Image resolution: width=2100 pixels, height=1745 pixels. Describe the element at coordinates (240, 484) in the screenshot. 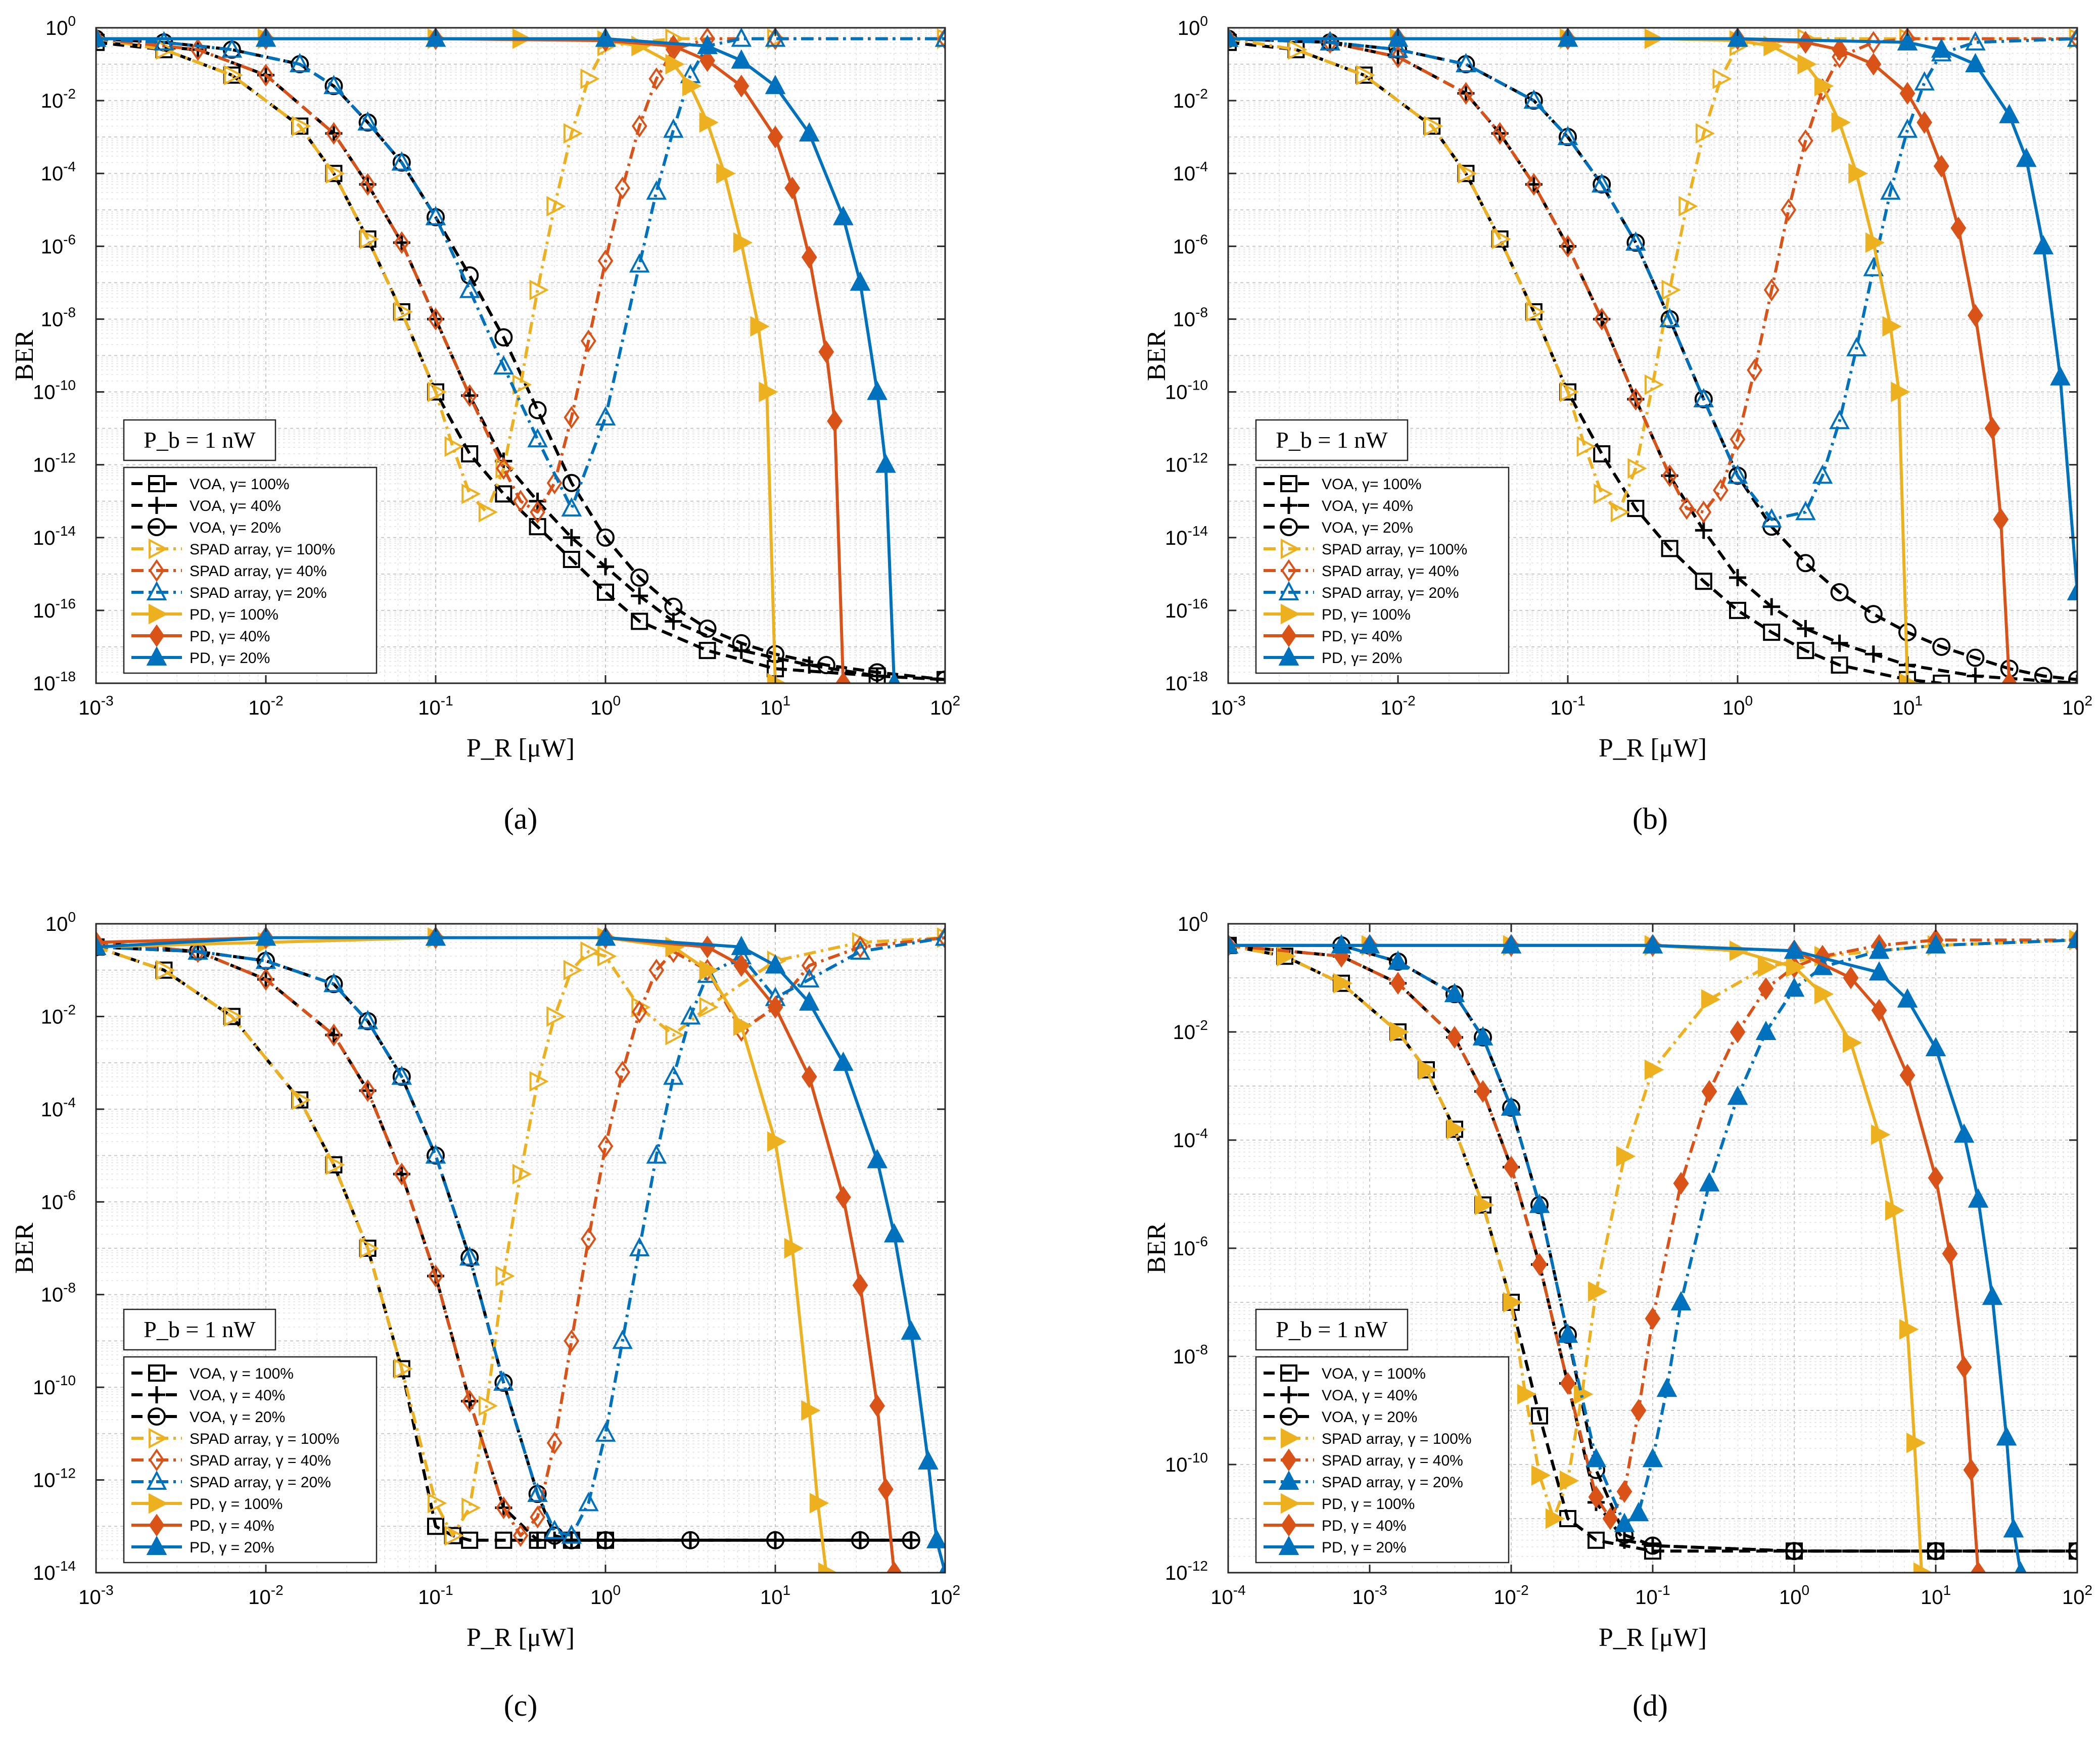

I see `legend-label: VOA, γ= 100%` at that location.